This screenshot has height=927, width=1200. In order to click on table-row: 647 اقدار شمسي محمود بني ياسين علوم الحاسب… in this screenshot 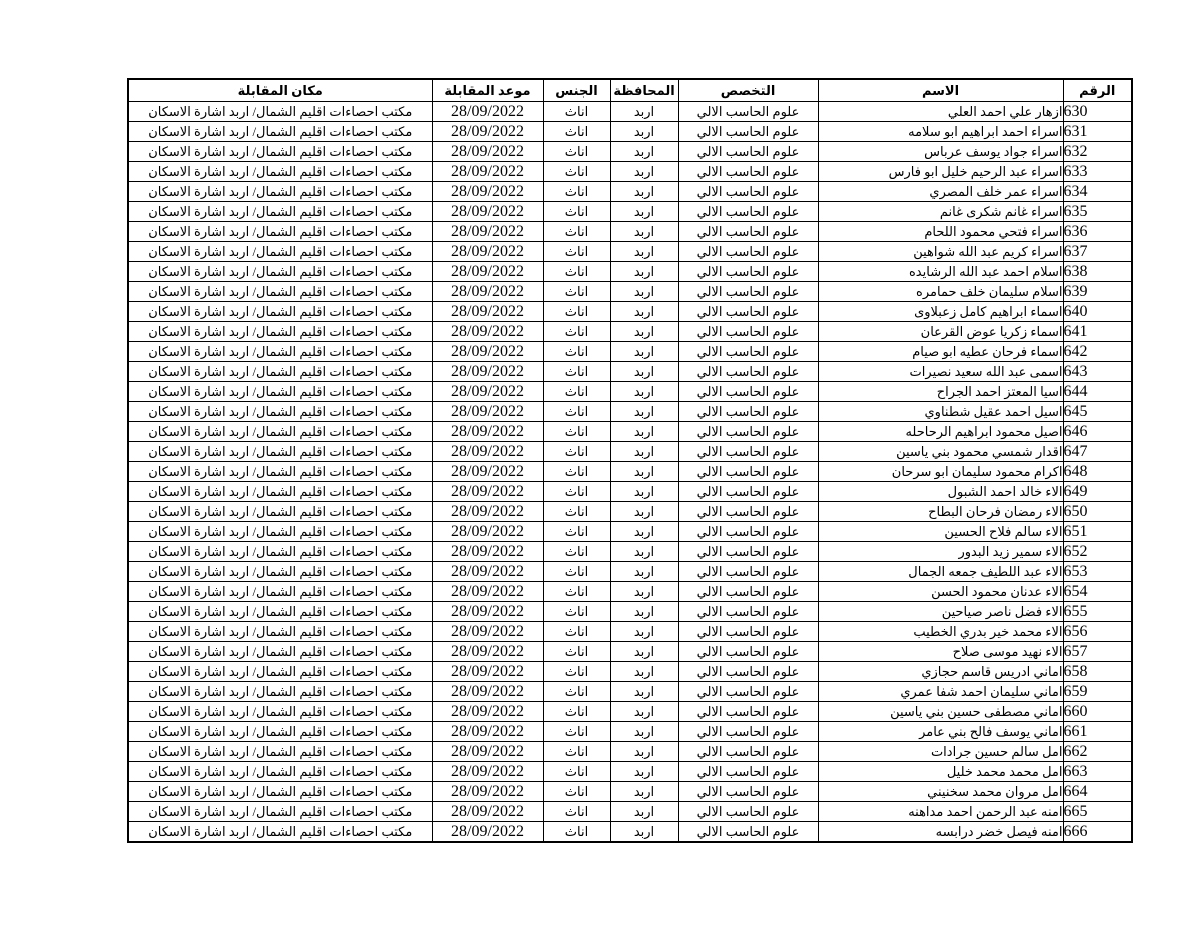, I will do `click(630, 451)`.